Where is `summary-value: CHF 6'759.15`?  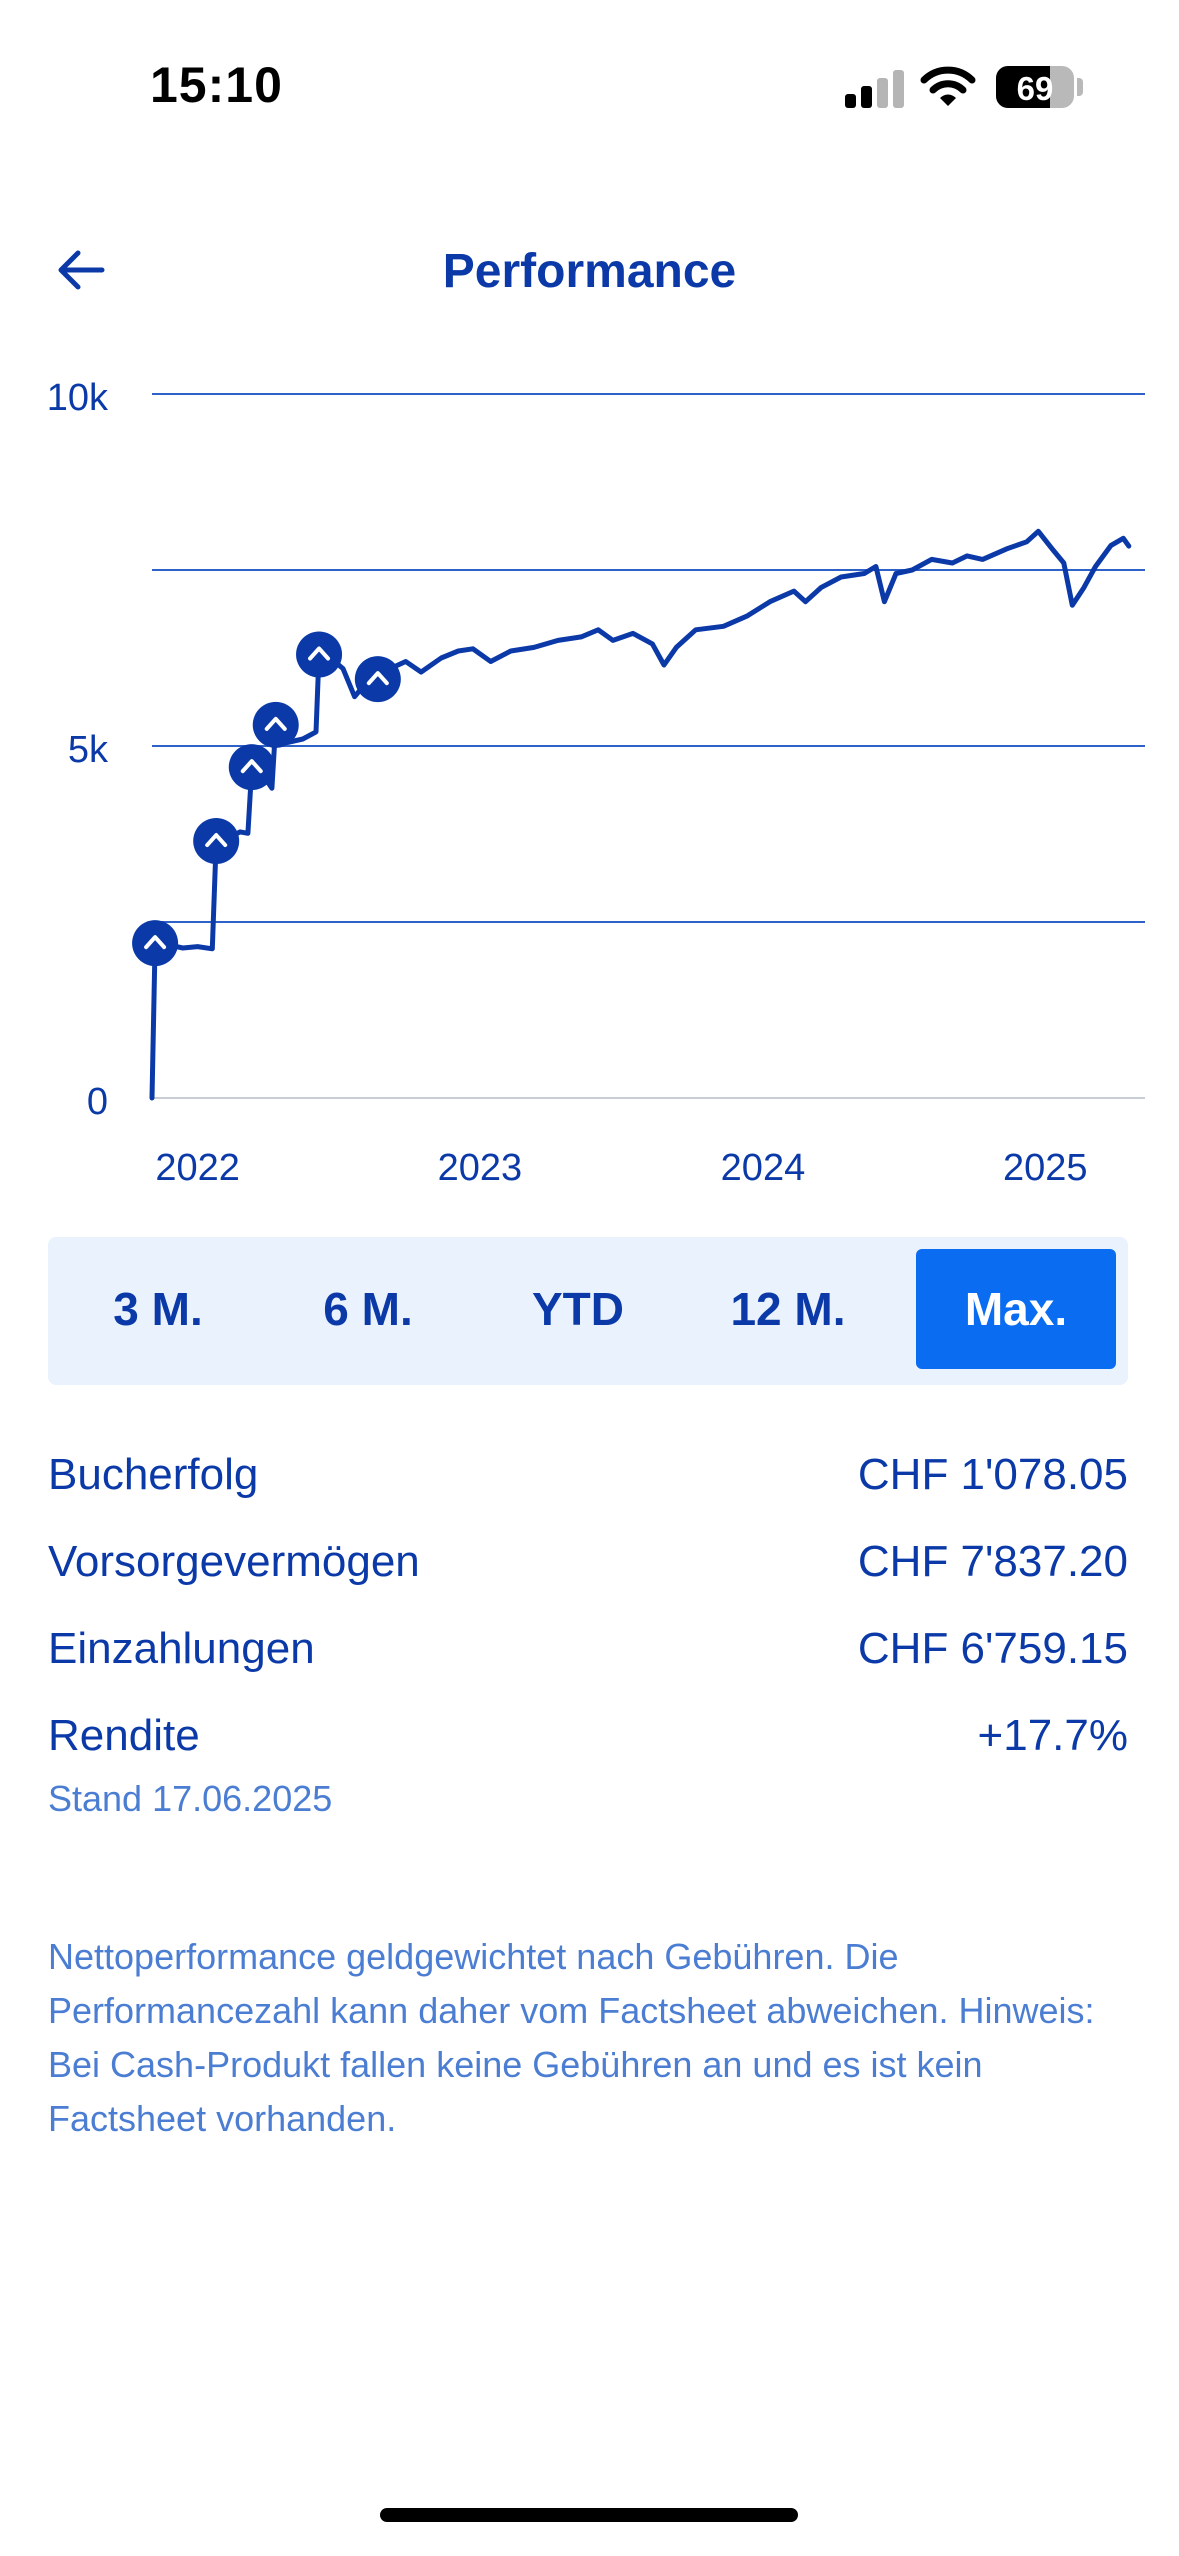
summary-value: CHF 6'759.15 is located at coordinates (992, 1648).